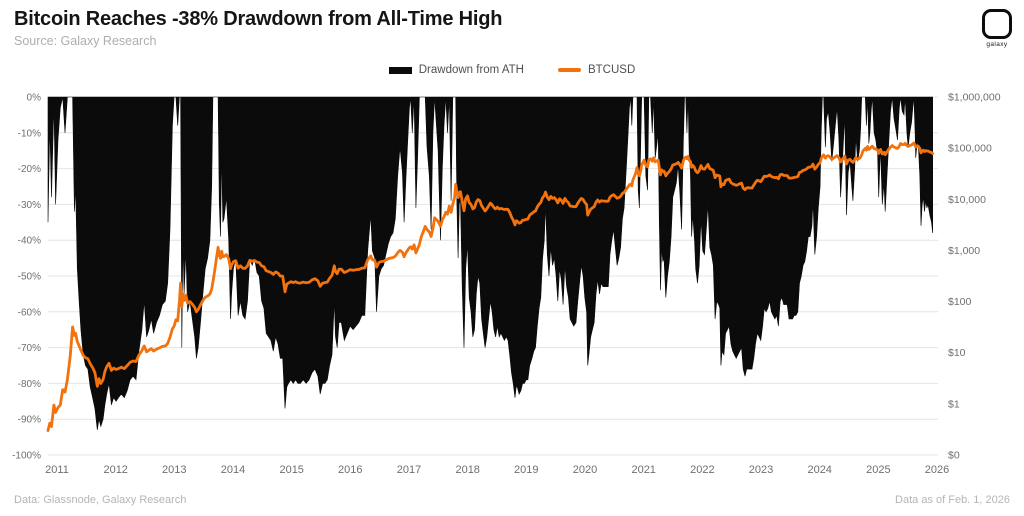  Describe the element at coordinates (29, 277) in the screenshot. I see `left-axis-tick-label: -50%` at that location.